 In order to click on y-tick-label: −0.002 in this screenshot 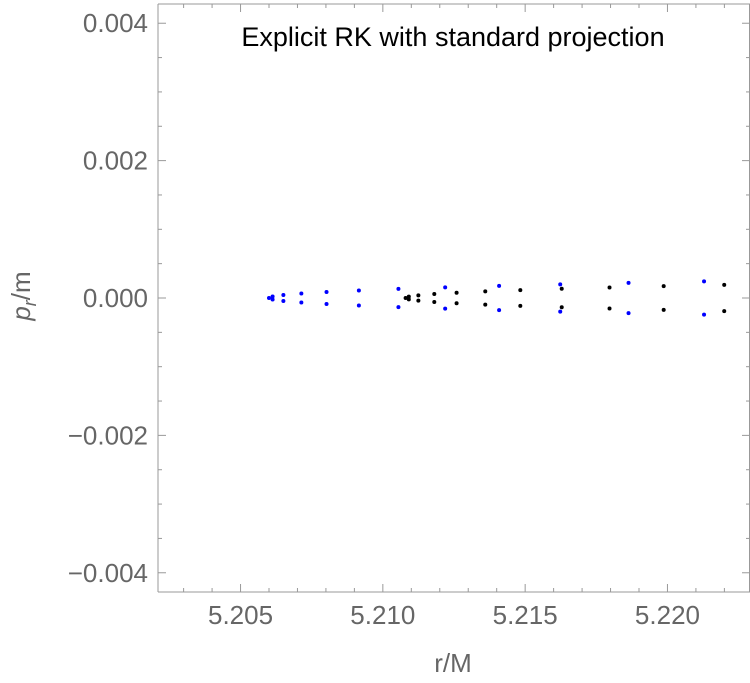, I will do `click(108, 435)`.